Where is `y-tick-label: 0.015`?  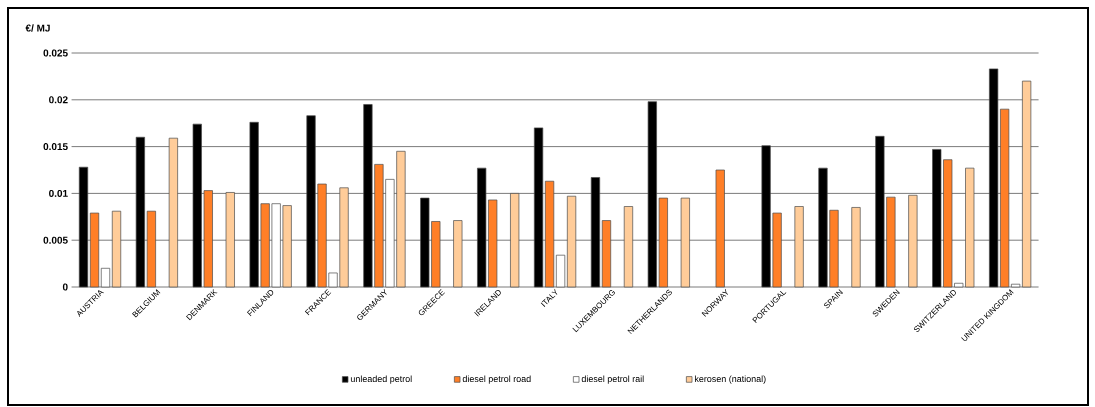 y-tick-label: 0.015 is located at coordinates (55, 147).